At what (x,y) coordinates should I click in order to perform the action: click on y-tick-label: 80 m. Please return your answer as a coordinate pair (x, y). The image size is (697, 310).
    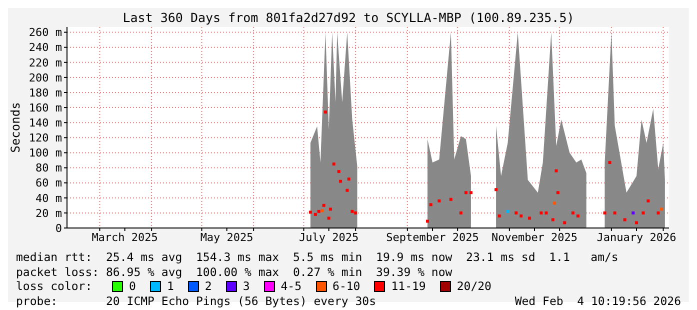
    Looking at the image, I should click on (49, 168).